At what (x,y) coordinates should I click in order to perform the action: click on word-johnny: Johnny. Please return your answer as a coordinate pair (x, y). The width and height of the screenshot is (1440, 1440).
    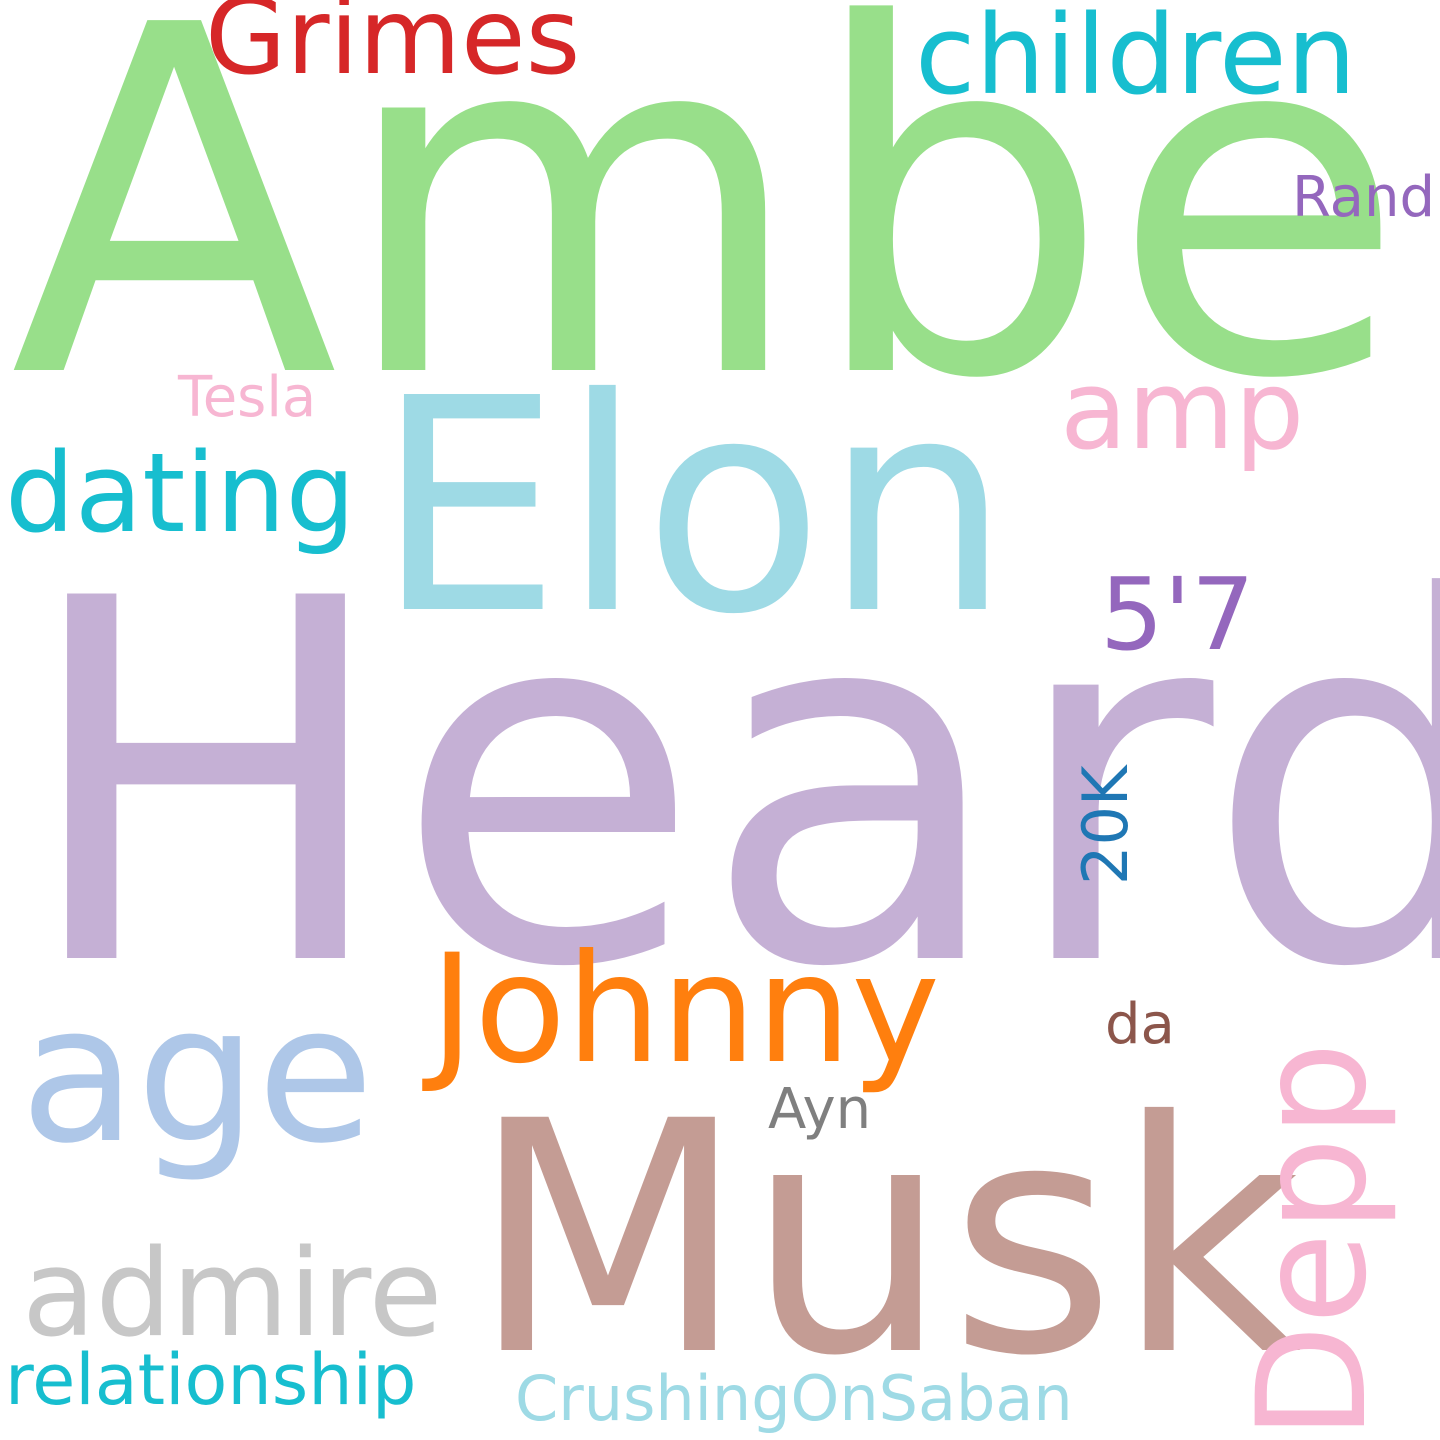
    Looking at the image, I should click on (685, 1010).